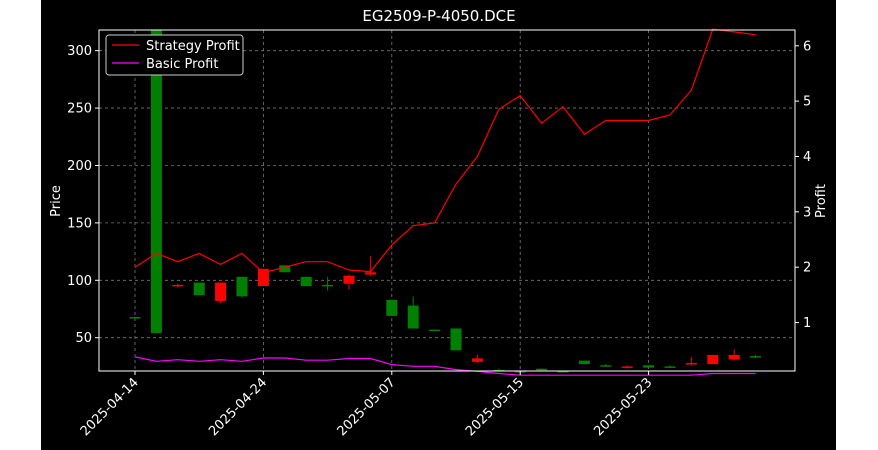 This screenshot has width=878, height=450. Describe the element at coordinates (110, 407) in the screenshot. I see `x-tick-label: 2025-04-14` at that location.